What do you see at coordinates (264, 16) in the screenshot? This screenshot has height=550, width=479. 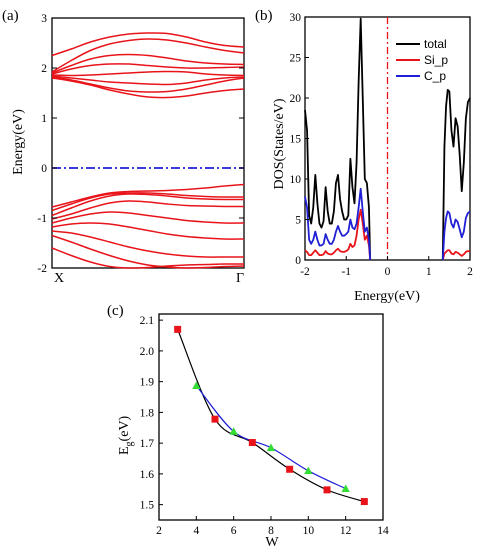 I see `panel-b-label: (b)` at bounding box center [264, 16].